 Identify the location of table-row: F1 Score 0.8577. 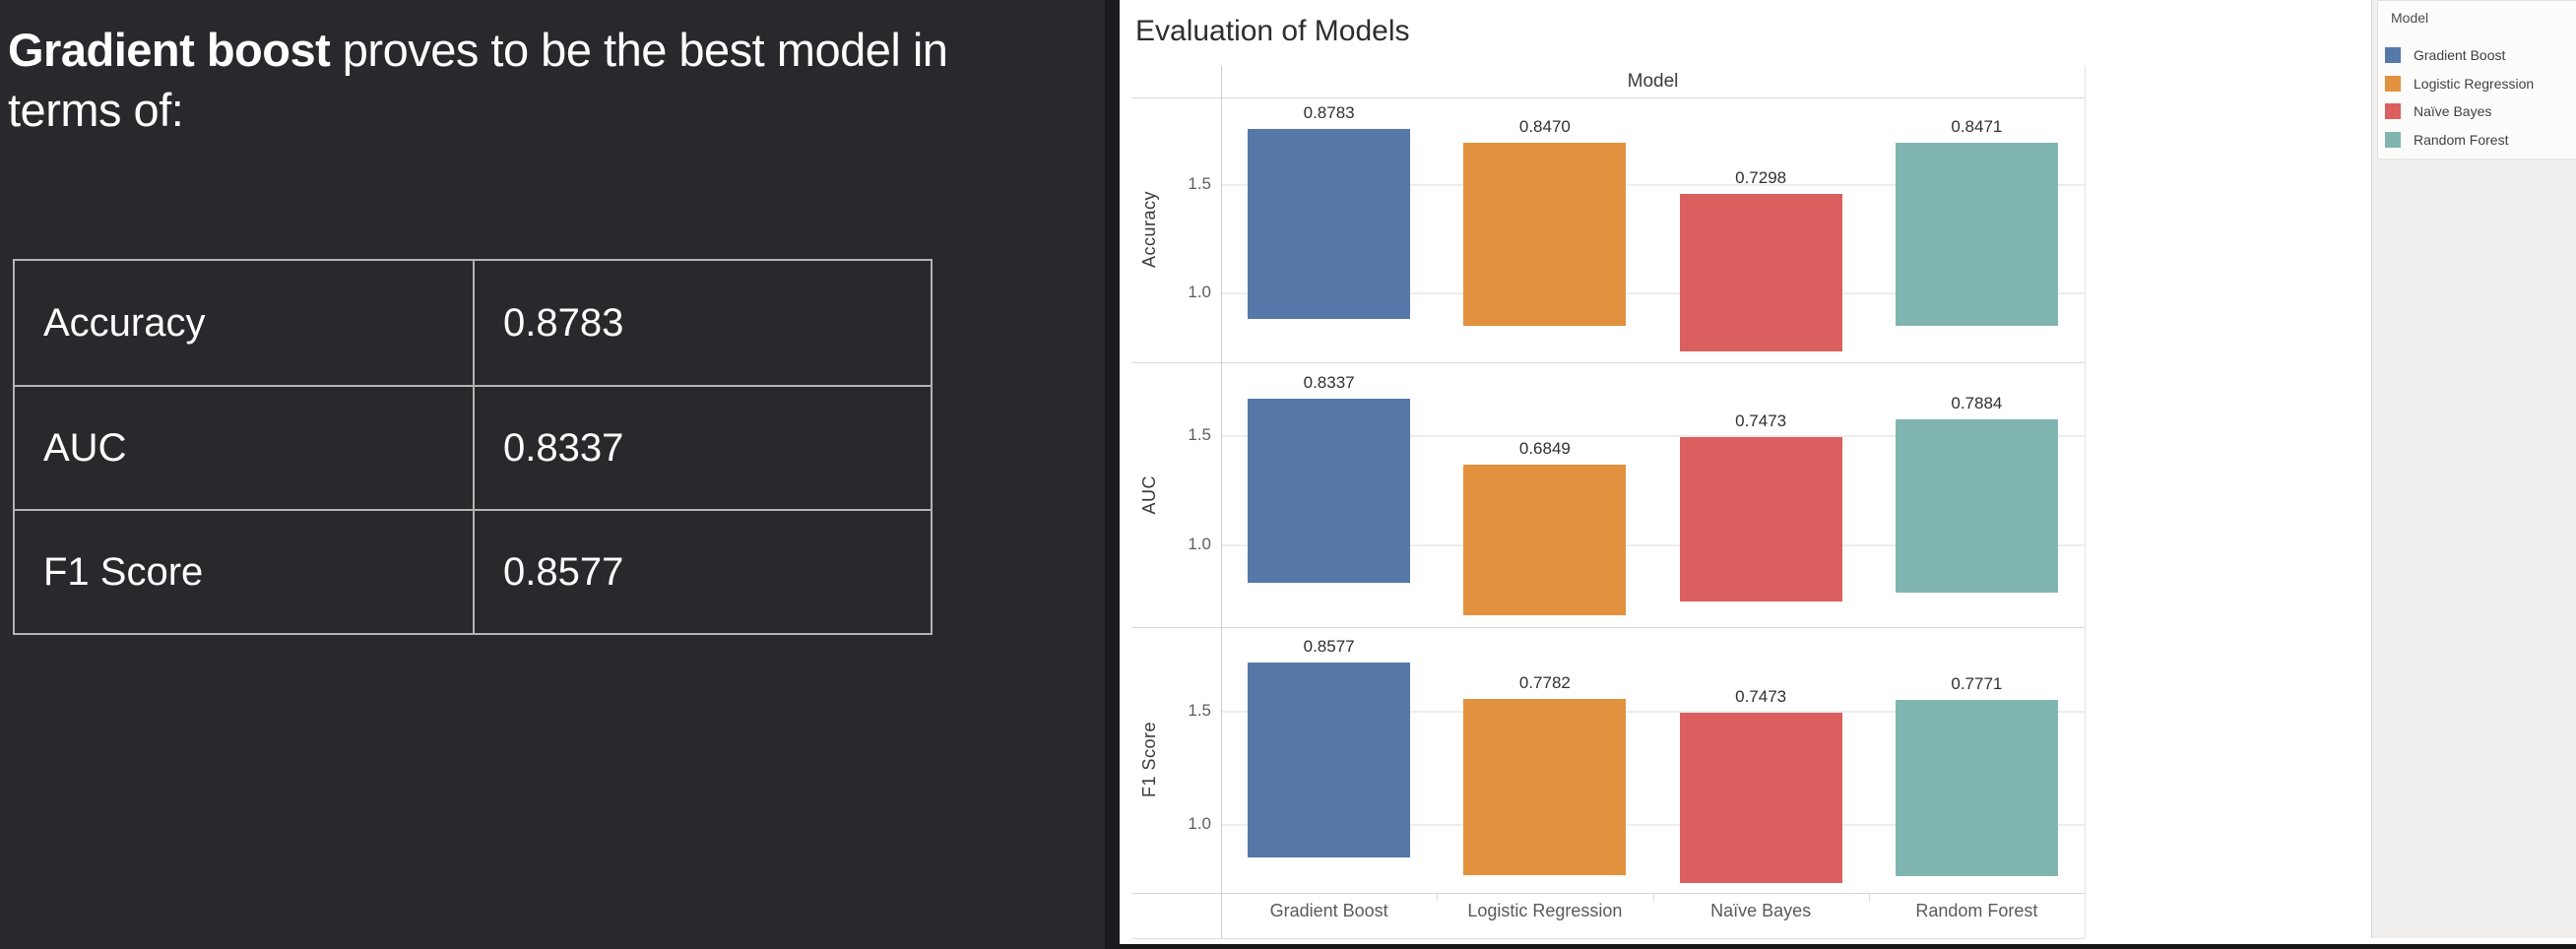
(473, 571).